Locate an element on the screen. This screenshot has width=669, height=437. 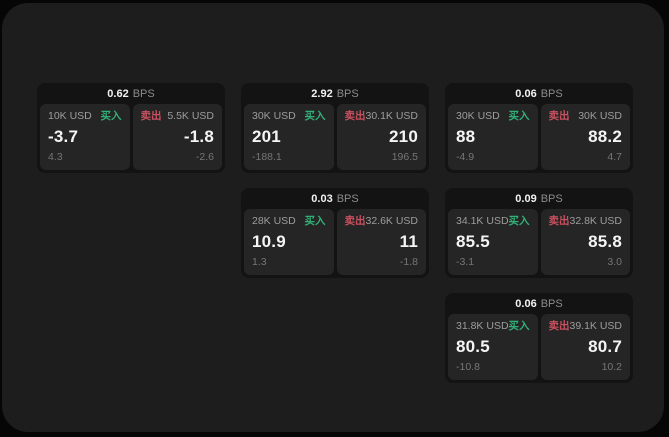
buy-subvalue: 4.3 is located at coordinates (55, 157).